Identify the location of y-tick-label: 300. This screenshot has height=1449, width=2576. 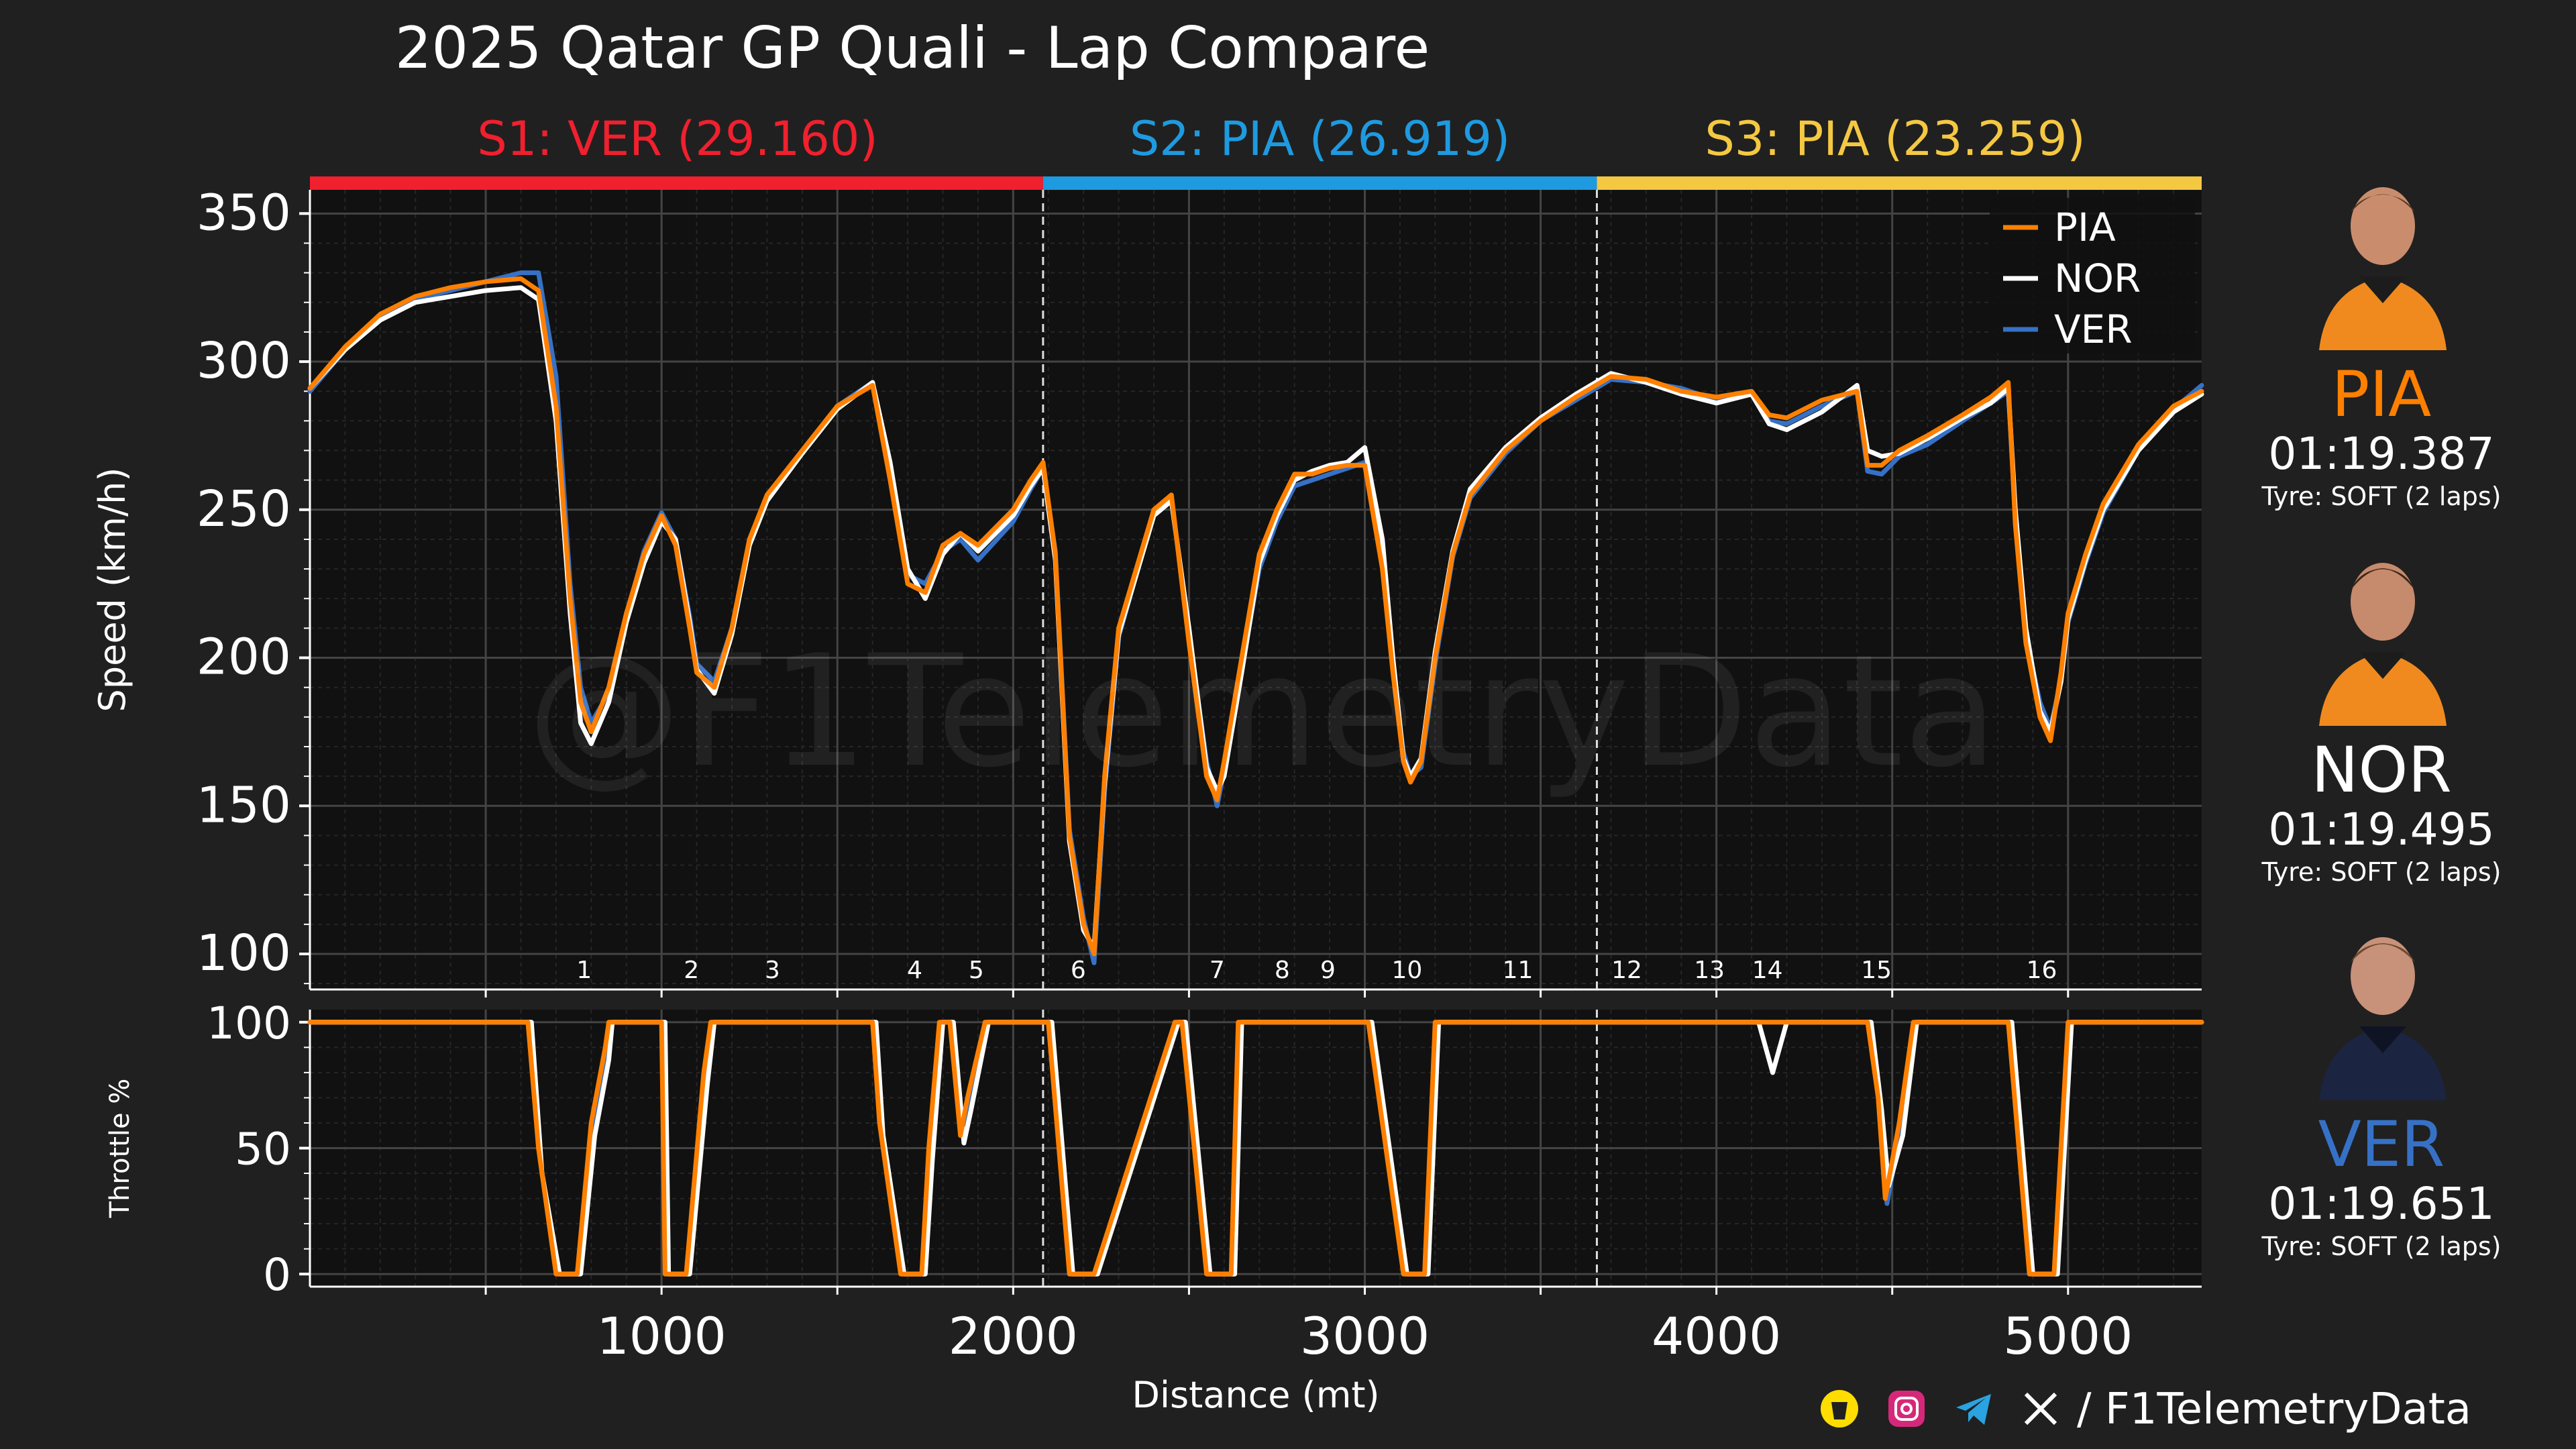
(244, 361).